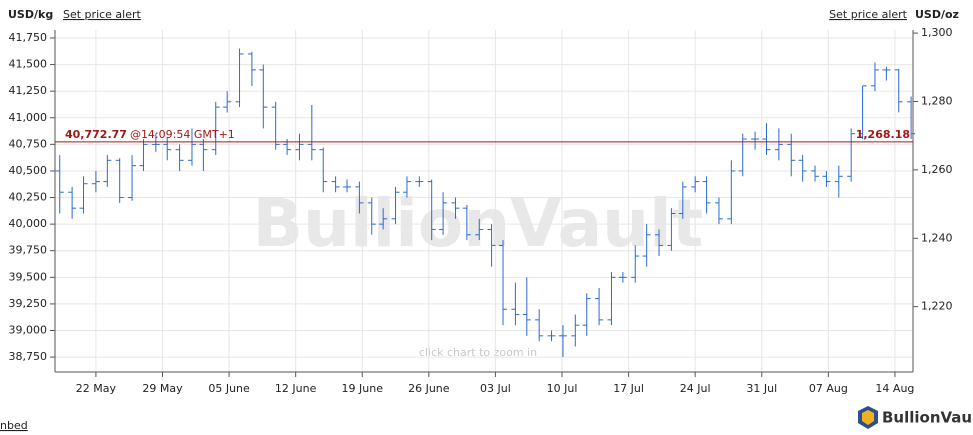  I want to click on zoom-hint: click chart to zoom in, so click(478, 352).